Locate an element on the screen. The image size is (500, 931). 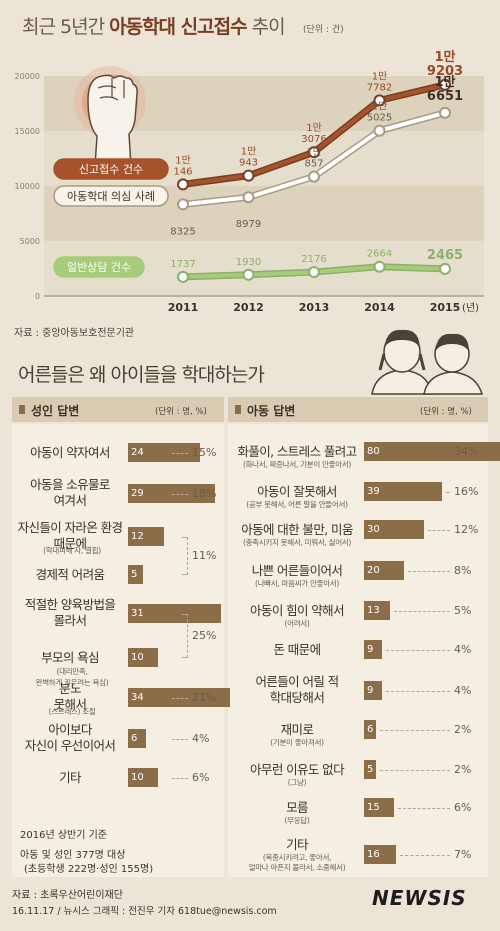
adult-reason-text: 못해서 is located at coordinates (70, 704).